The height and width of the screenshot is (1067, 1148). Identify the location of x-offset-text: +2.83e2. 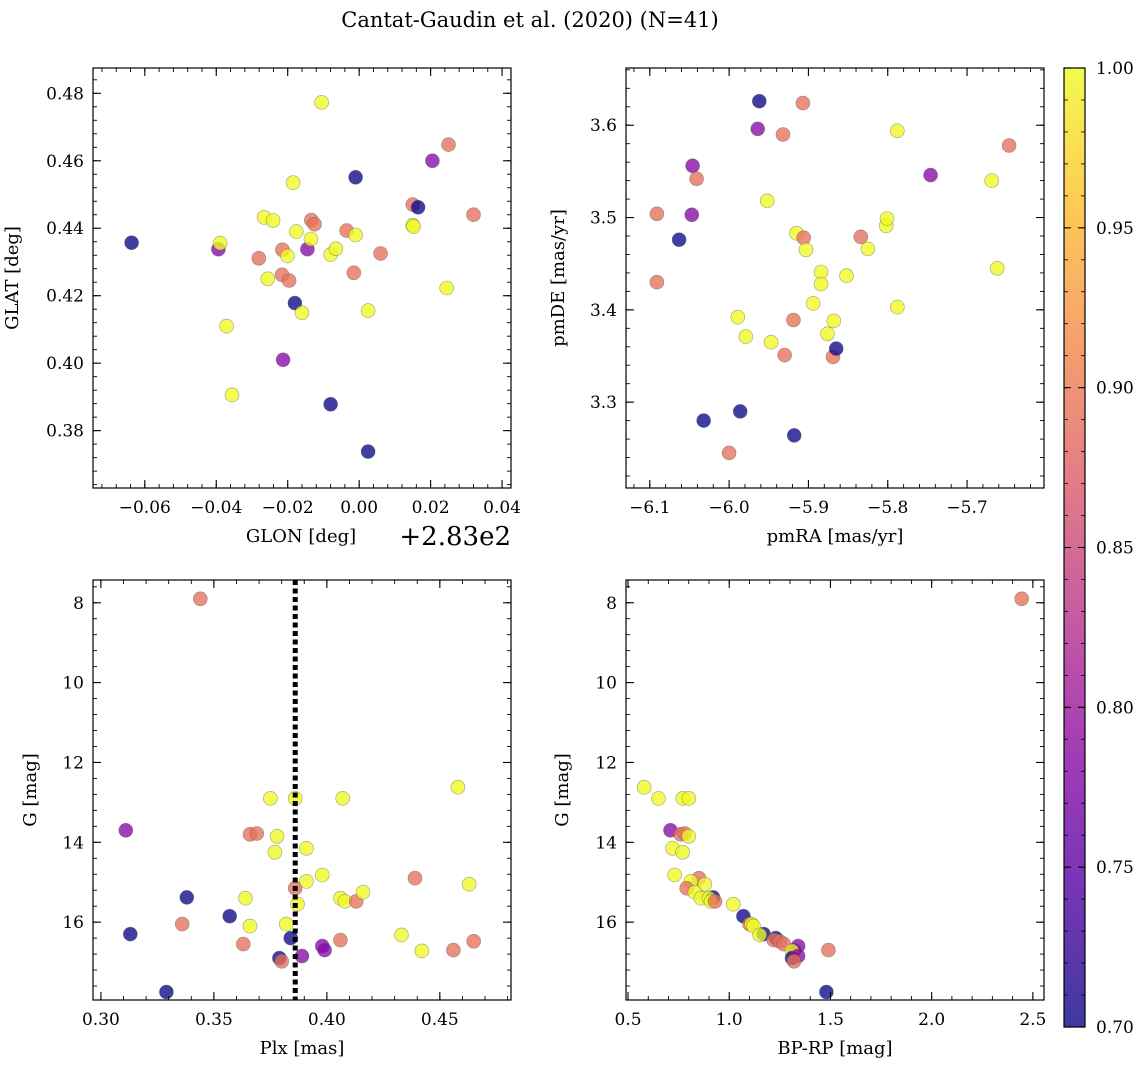
(455, 537).